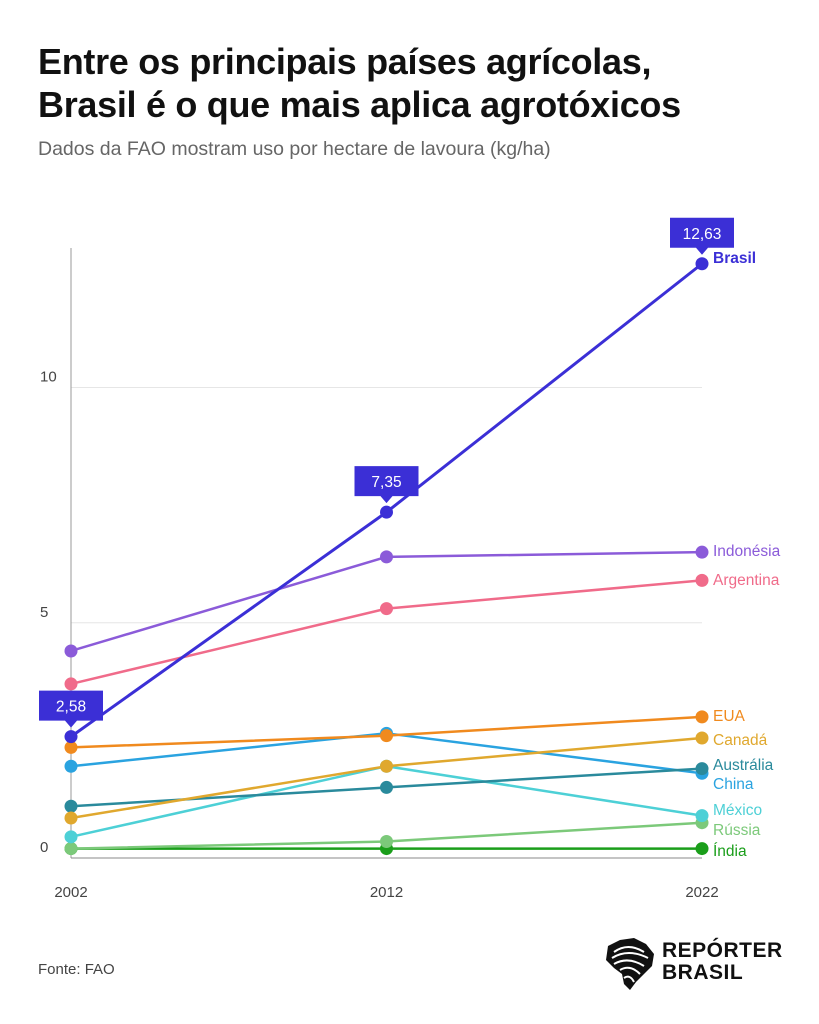 The height and width of the screenshot is (1024, 819). I want to click on series-label-russia: Rússia, so click(737, 830).